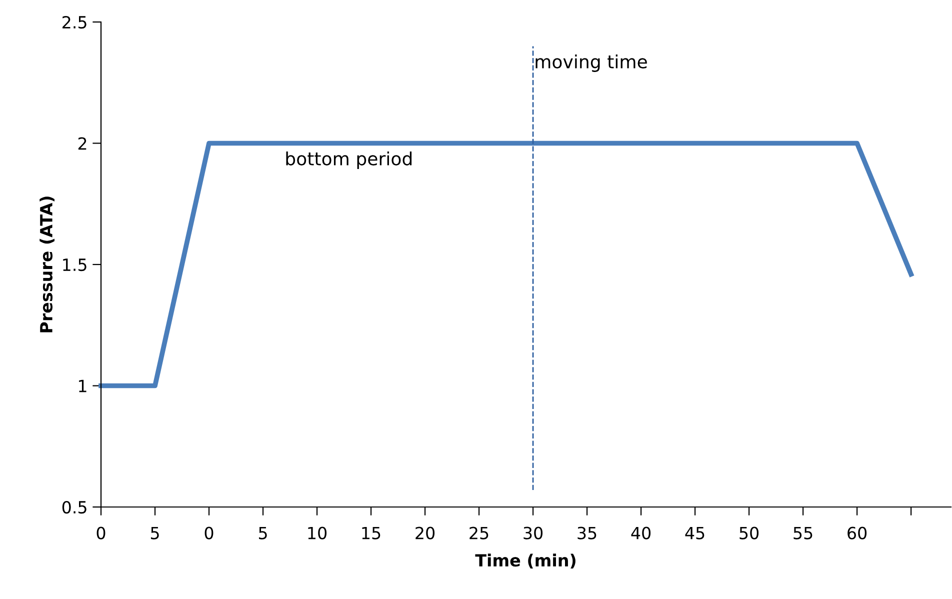 The width and height of the screenshot is (952, 599). I want to click on x-tick-label: 55, so click(803, 533).